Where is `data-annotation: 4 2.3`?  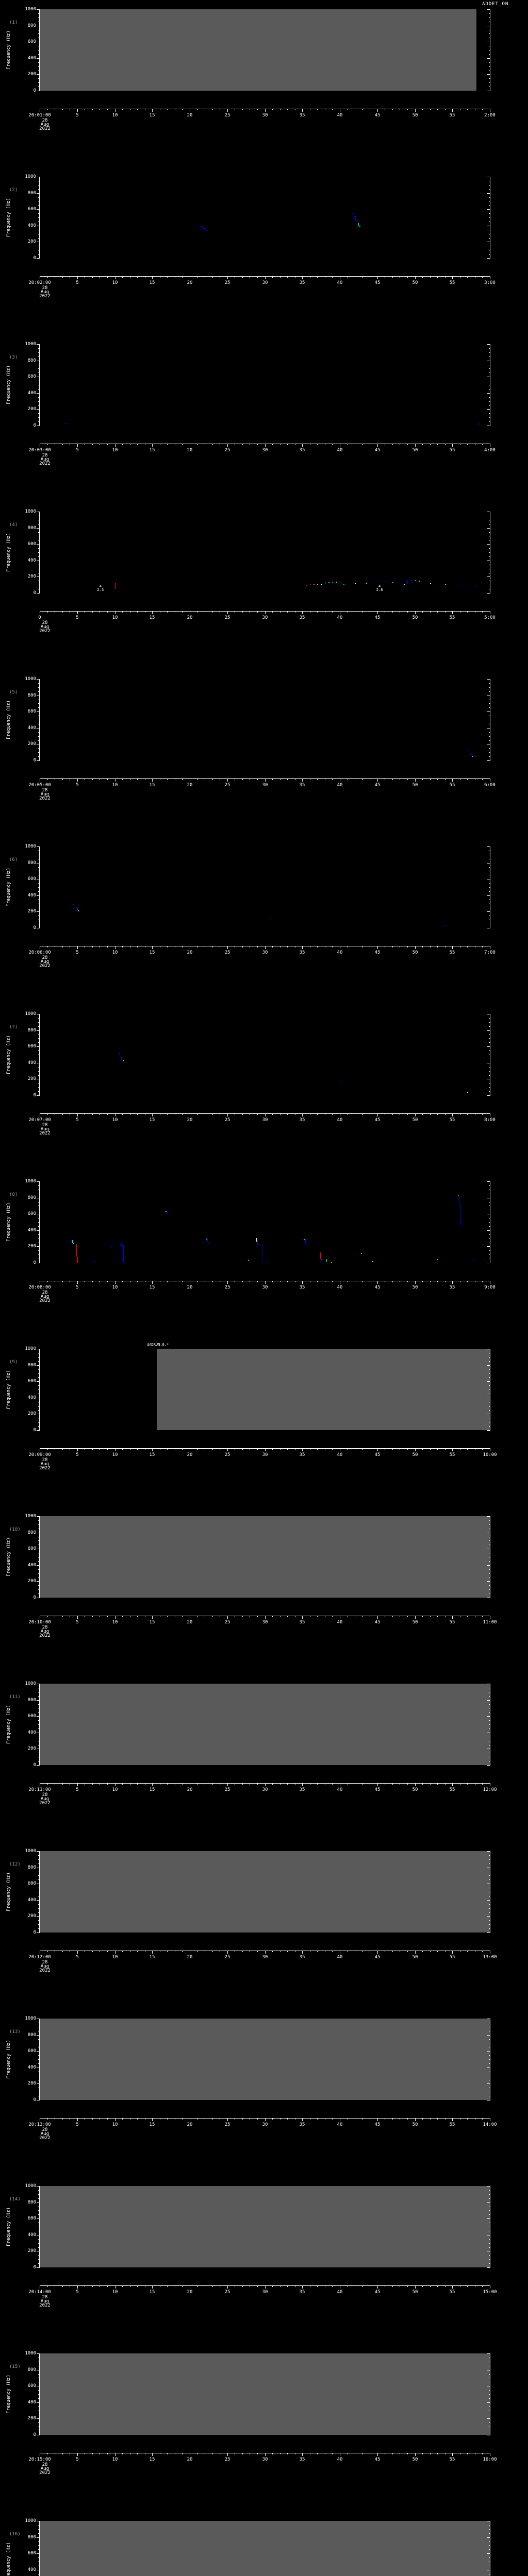 data-annotation: 4 2.3 is located at coordinates (100, 588).